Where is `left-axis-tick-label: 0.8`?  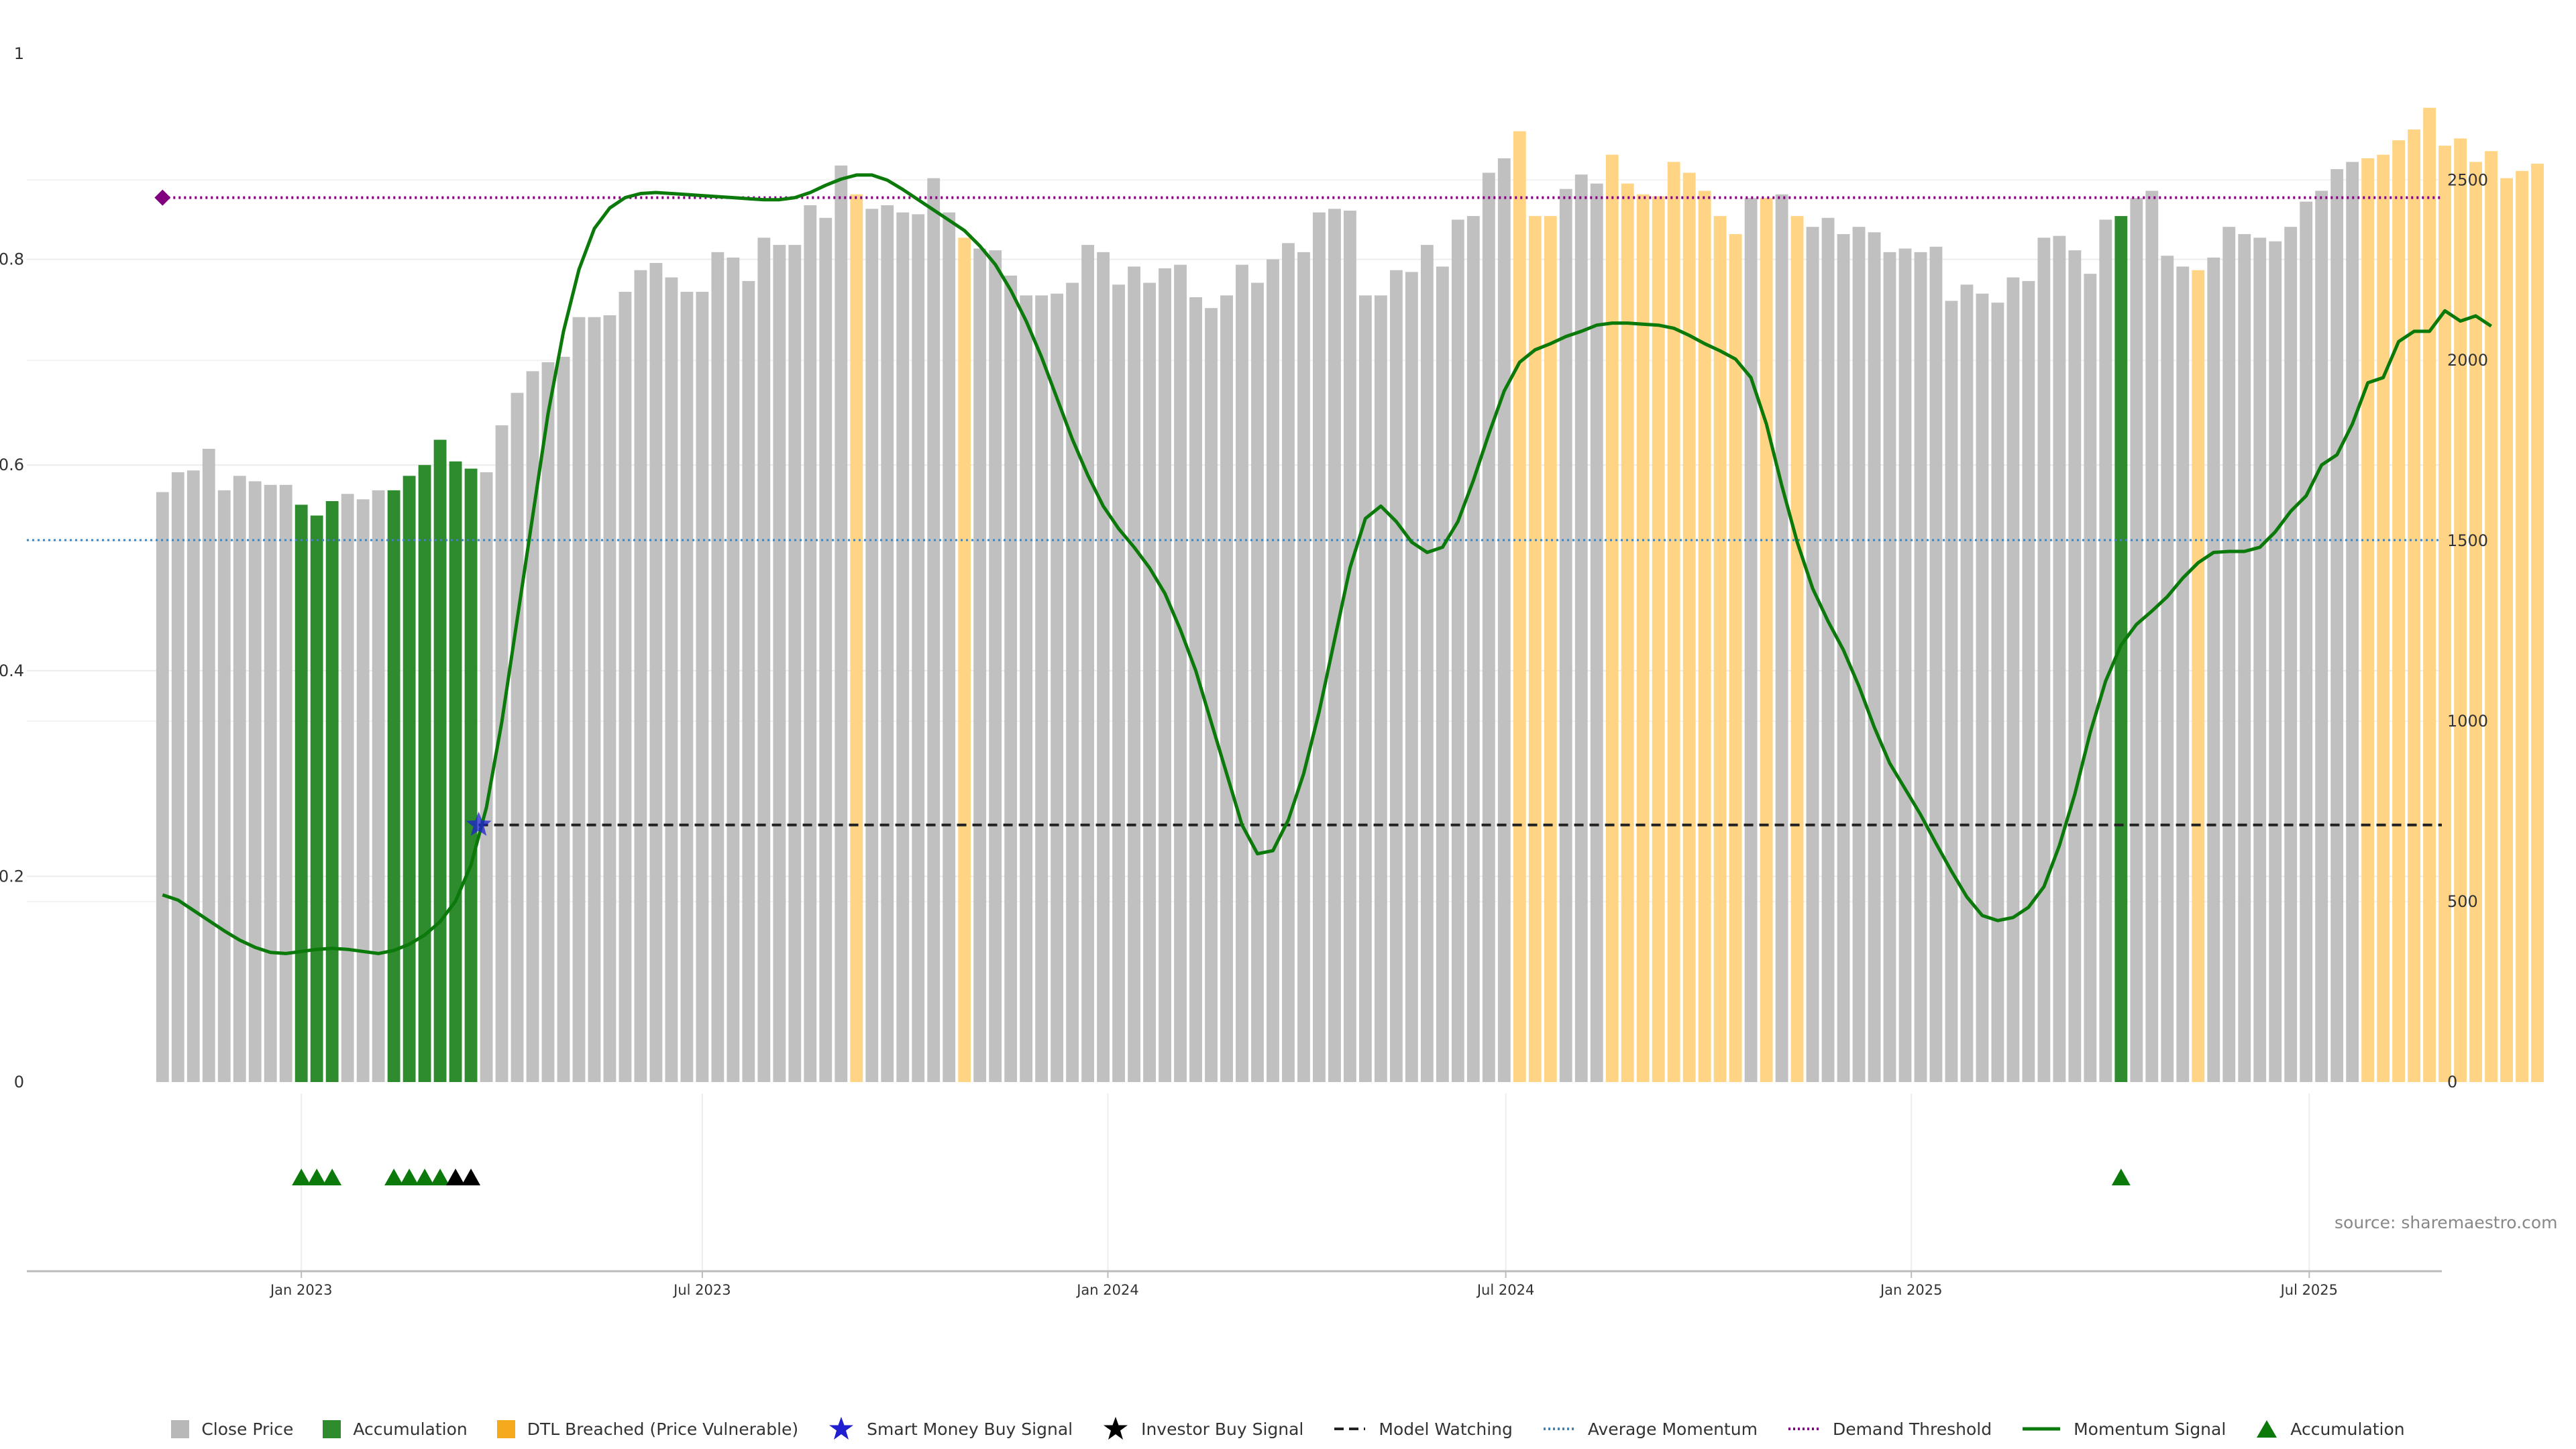
left-axis-tick-label: 0.8 is located at coordinates (12, 259).